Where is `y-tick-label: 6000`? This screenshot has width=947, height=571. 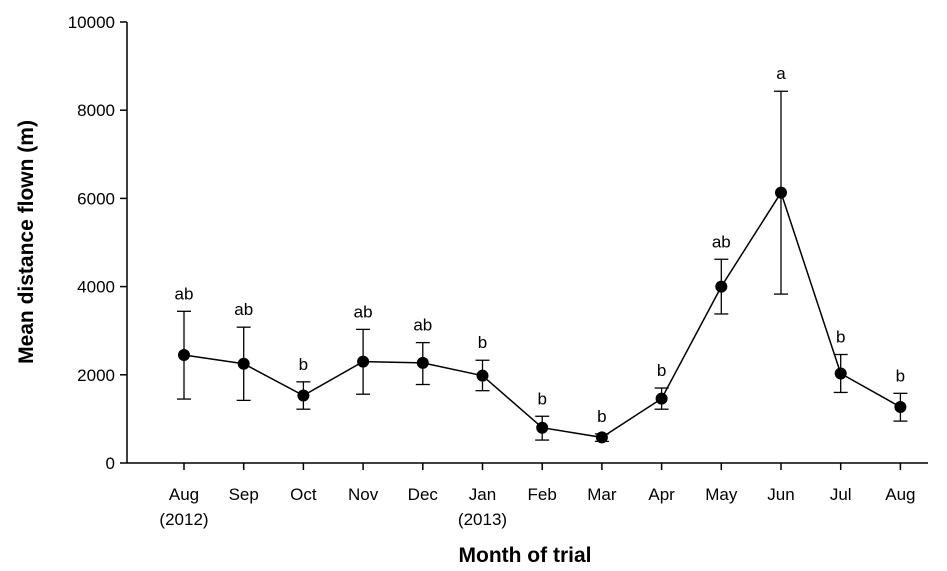
y-tick-label: 6000 is located at coordinates (96, 198).